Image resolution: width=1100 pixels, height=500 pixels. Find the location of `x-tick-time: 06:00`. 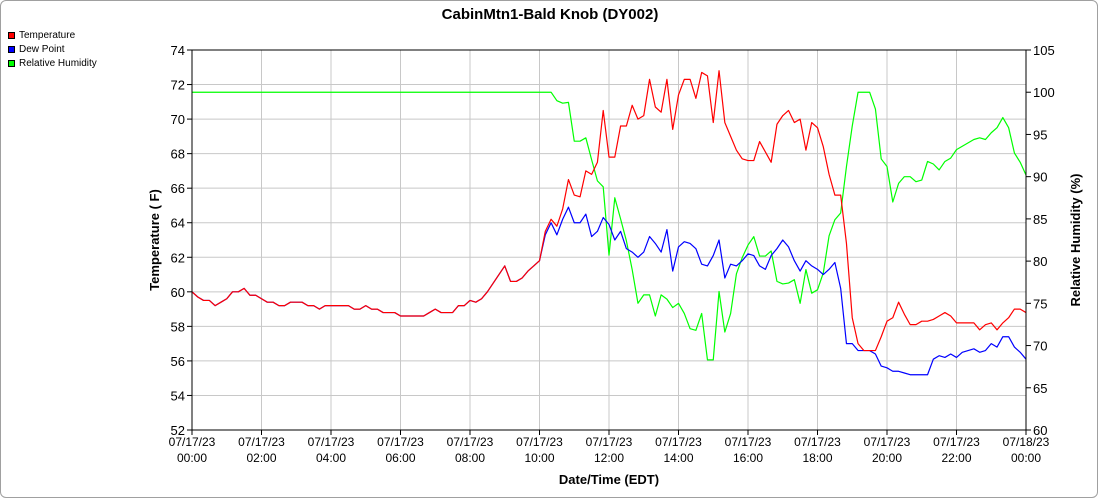

x-tick-time: 06:00 is located at coordinates (400, 458).